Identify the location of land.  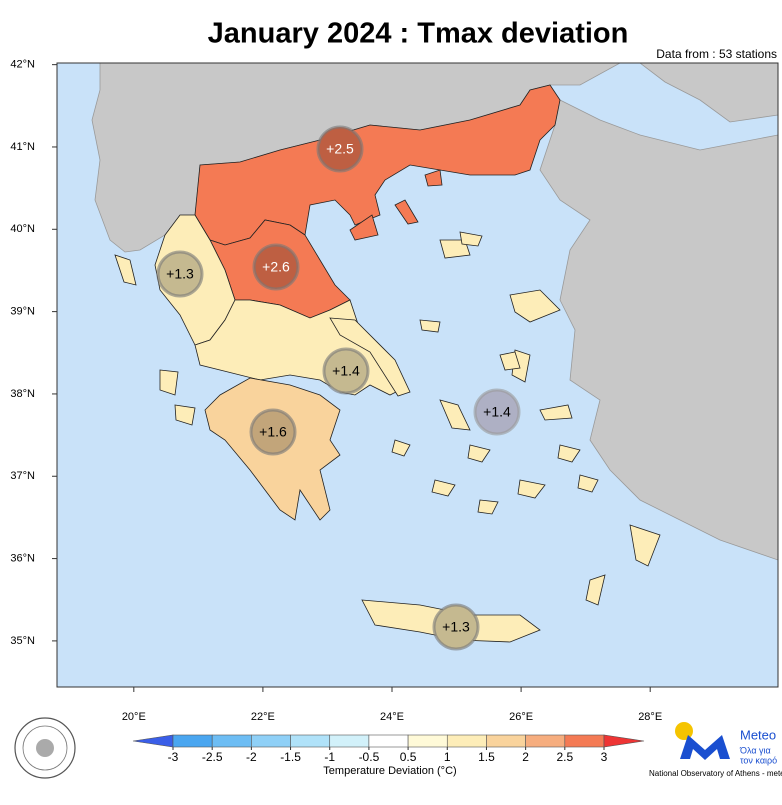
(708, 93).